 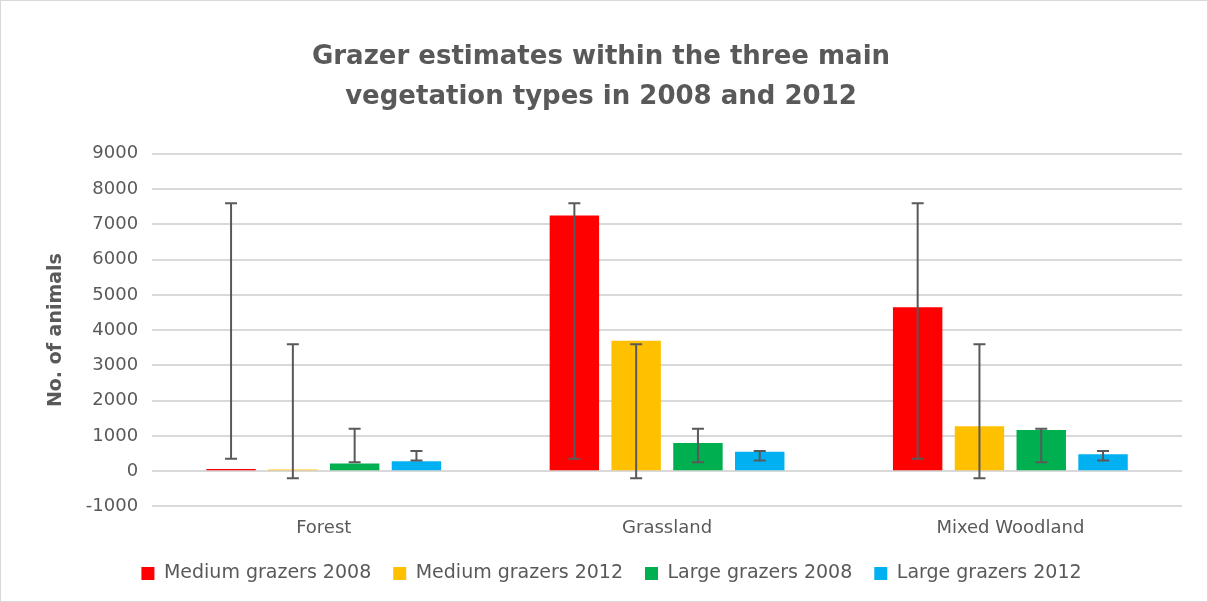 What do you see at coordinates (115, 364) in the screenshot?
I see `y-tick-label: 3000` at bounding box center [115, 364].